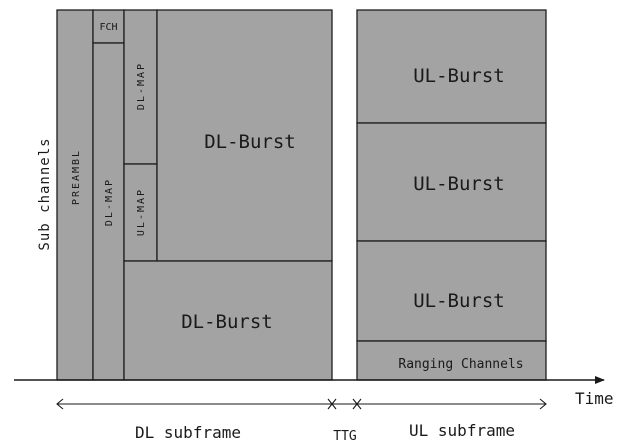  I want to click on ttg-end-mark, so click(357, 404).